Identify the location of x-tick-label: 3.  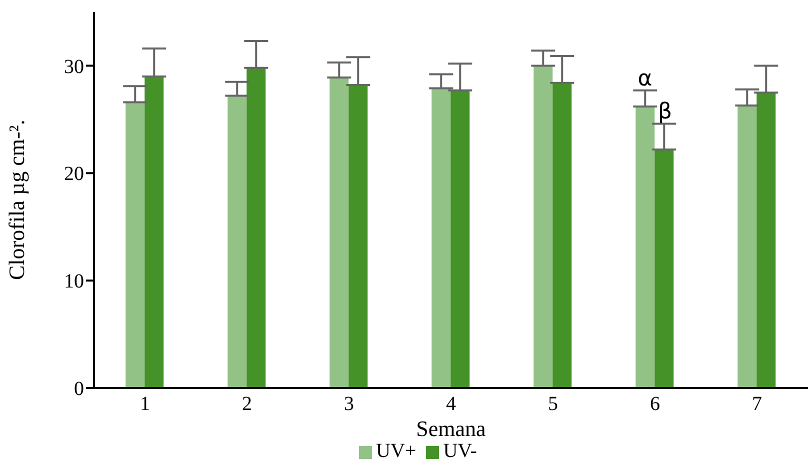
(349, 404).